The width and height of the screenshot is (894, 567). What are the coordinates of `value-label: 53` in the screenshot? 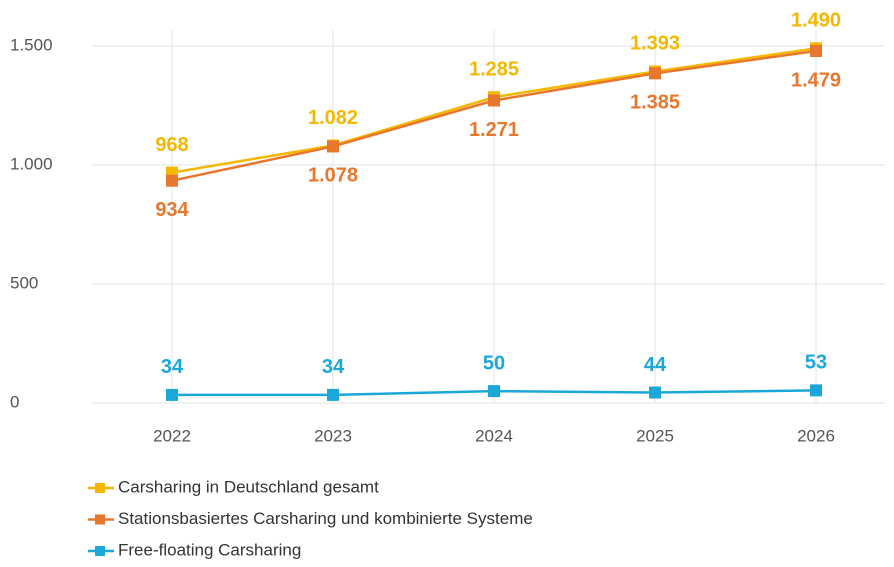 It's located at (816, 363).